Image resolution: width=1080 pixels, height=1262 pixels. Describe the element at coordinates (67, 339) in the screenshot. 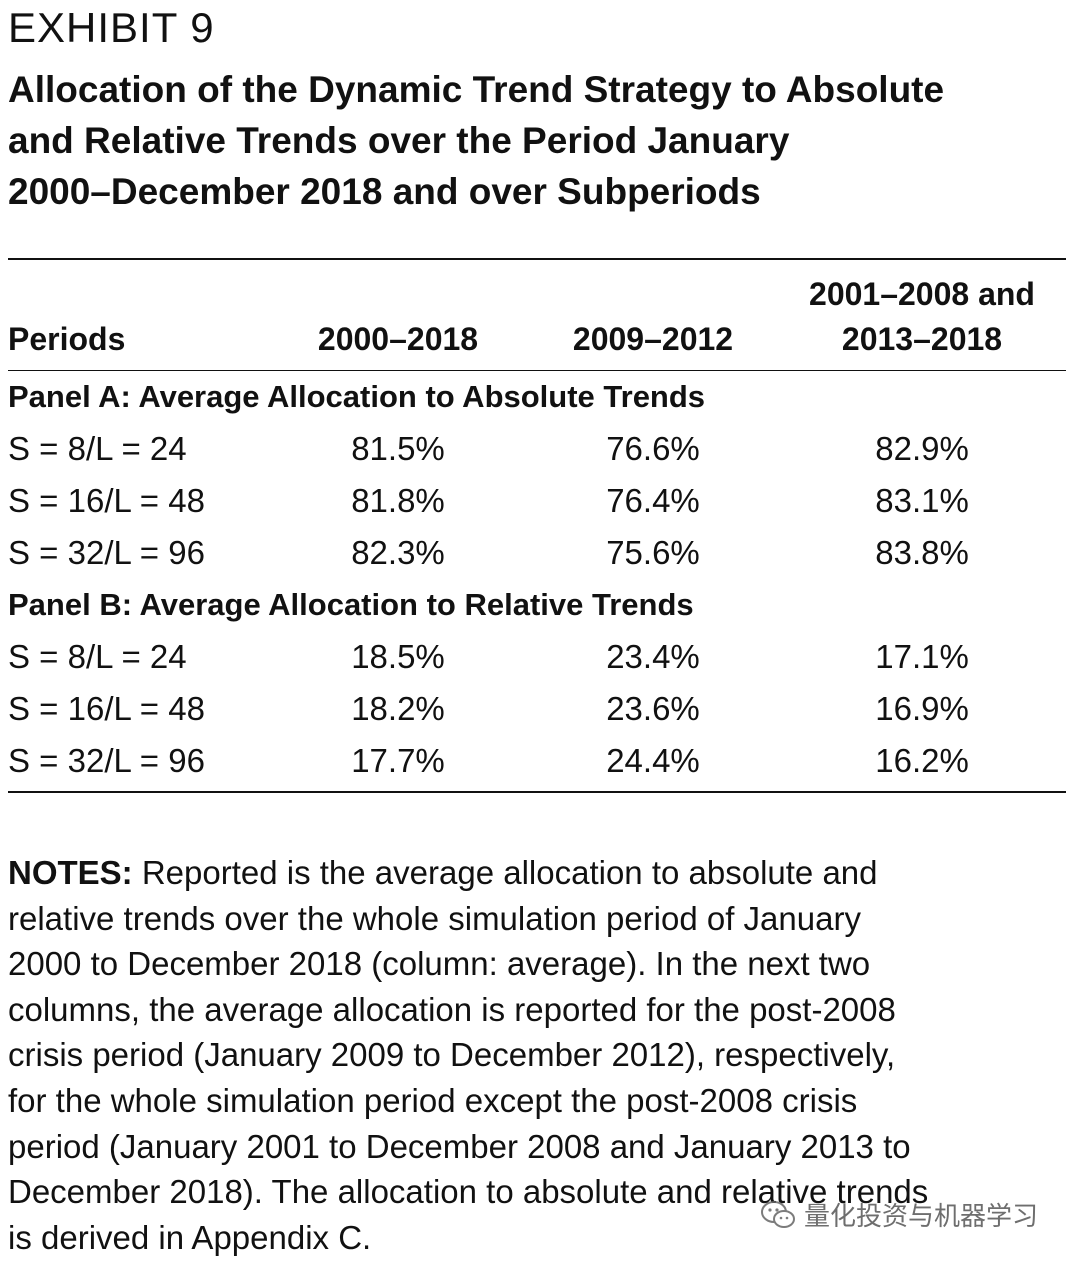

I see `header-periods: Periods` at that location.